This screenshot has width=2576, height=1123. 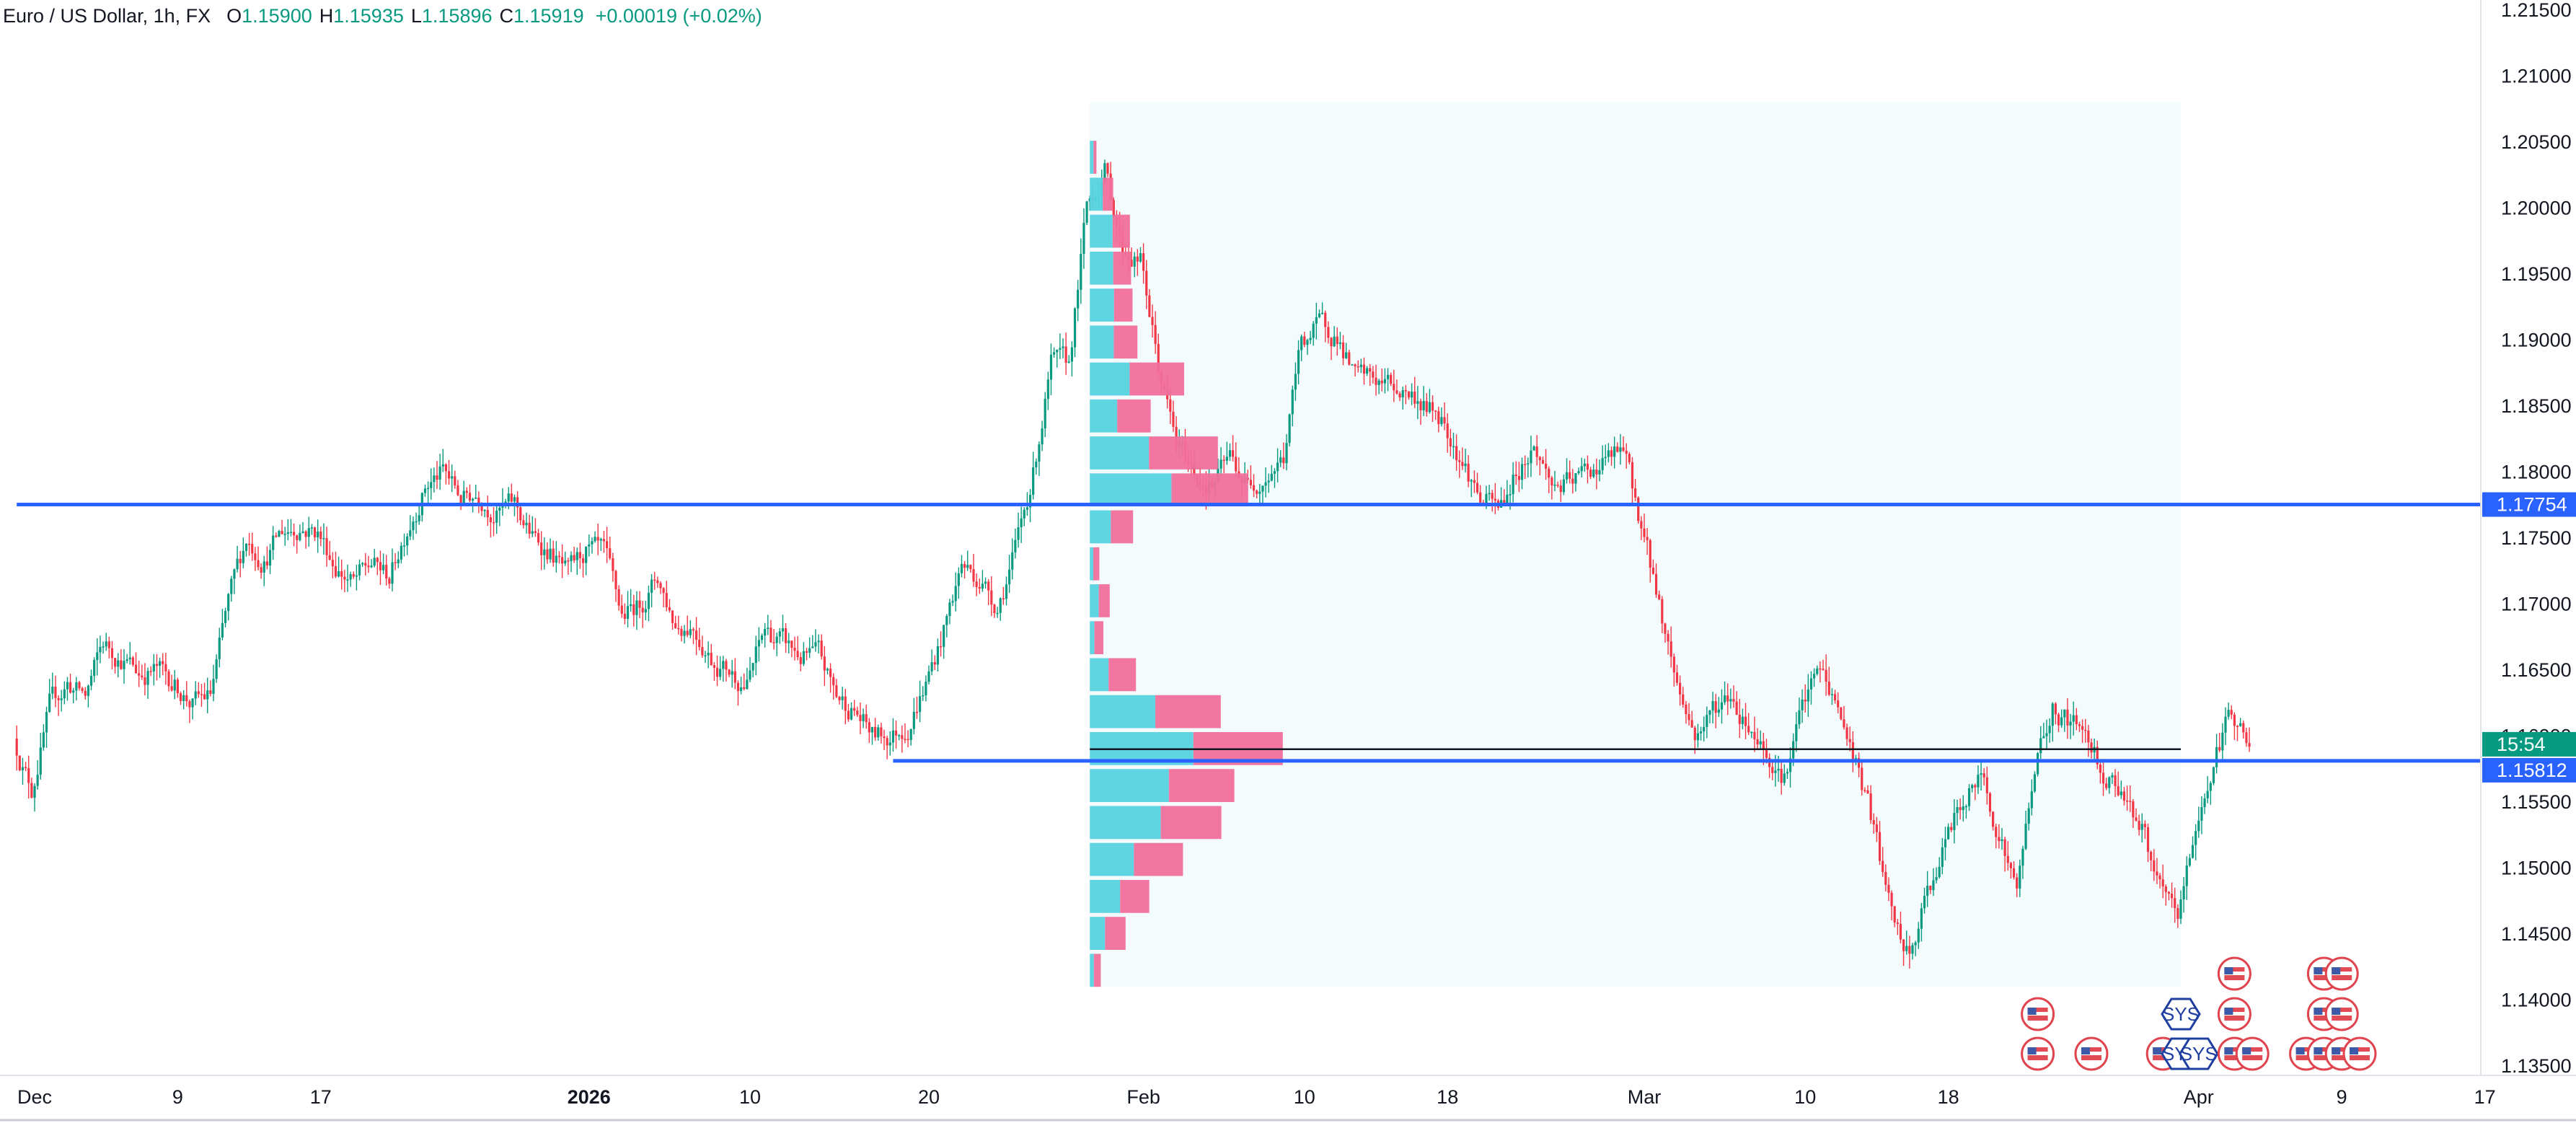 What do you see at coordinates (2336, 1011) in the screenshot?
I see `flag-canton` at bounding box center [2336, 1011].